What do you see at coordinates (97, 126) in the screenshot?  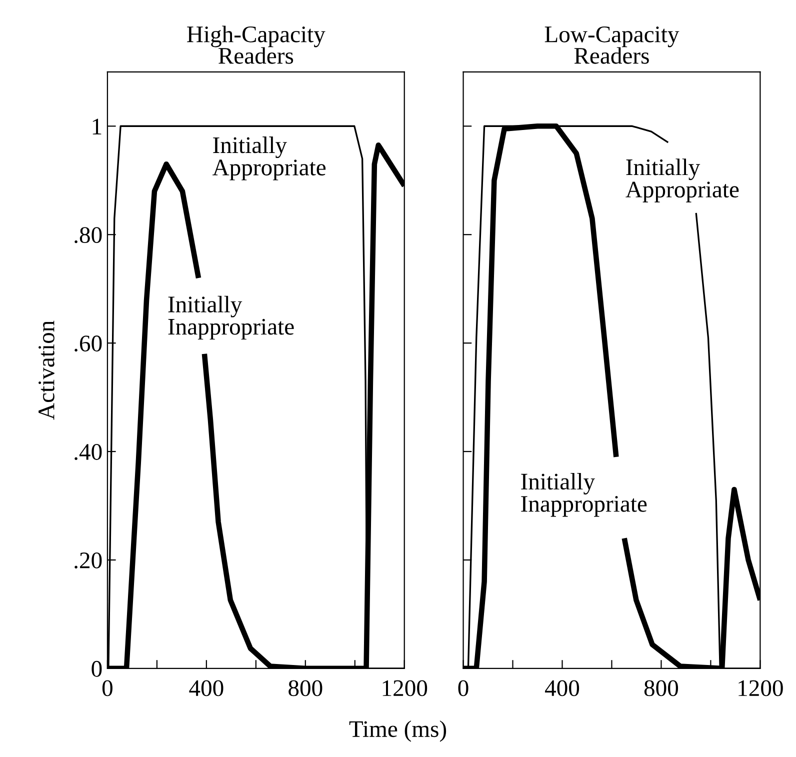 I see `y-tick-label: 1` at bounding box center [97, 126].